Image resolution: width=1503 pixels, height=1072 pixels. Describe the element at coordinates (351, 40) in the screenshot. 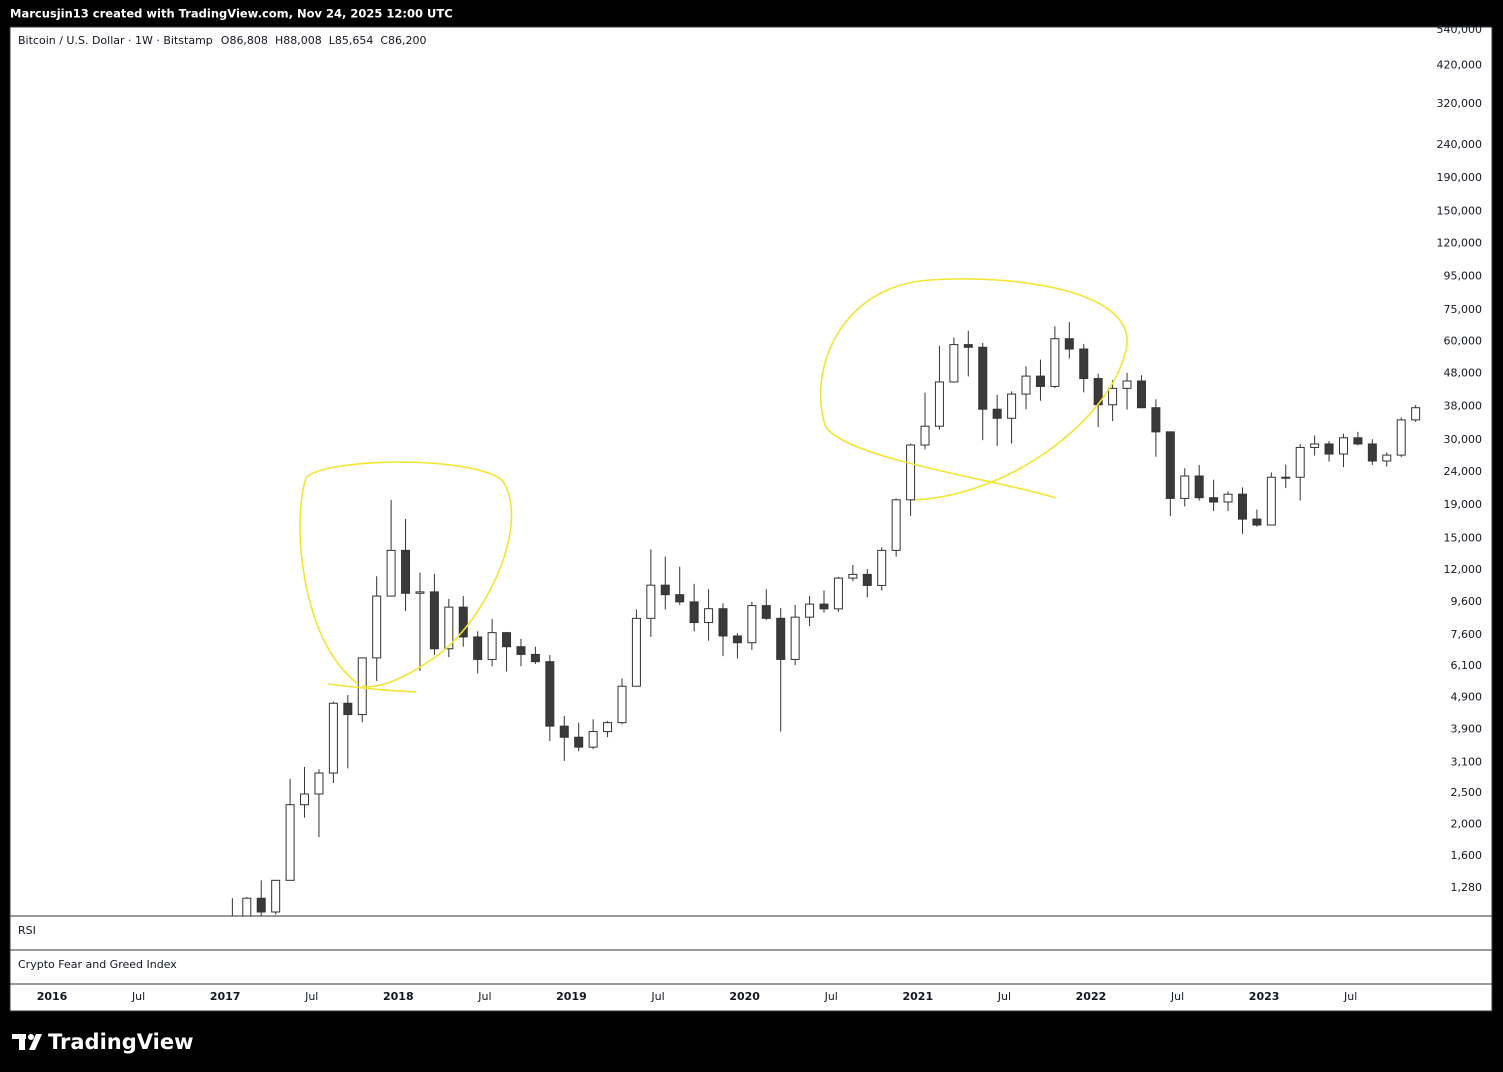

I see `ohlc-value: L85,654` at that location.